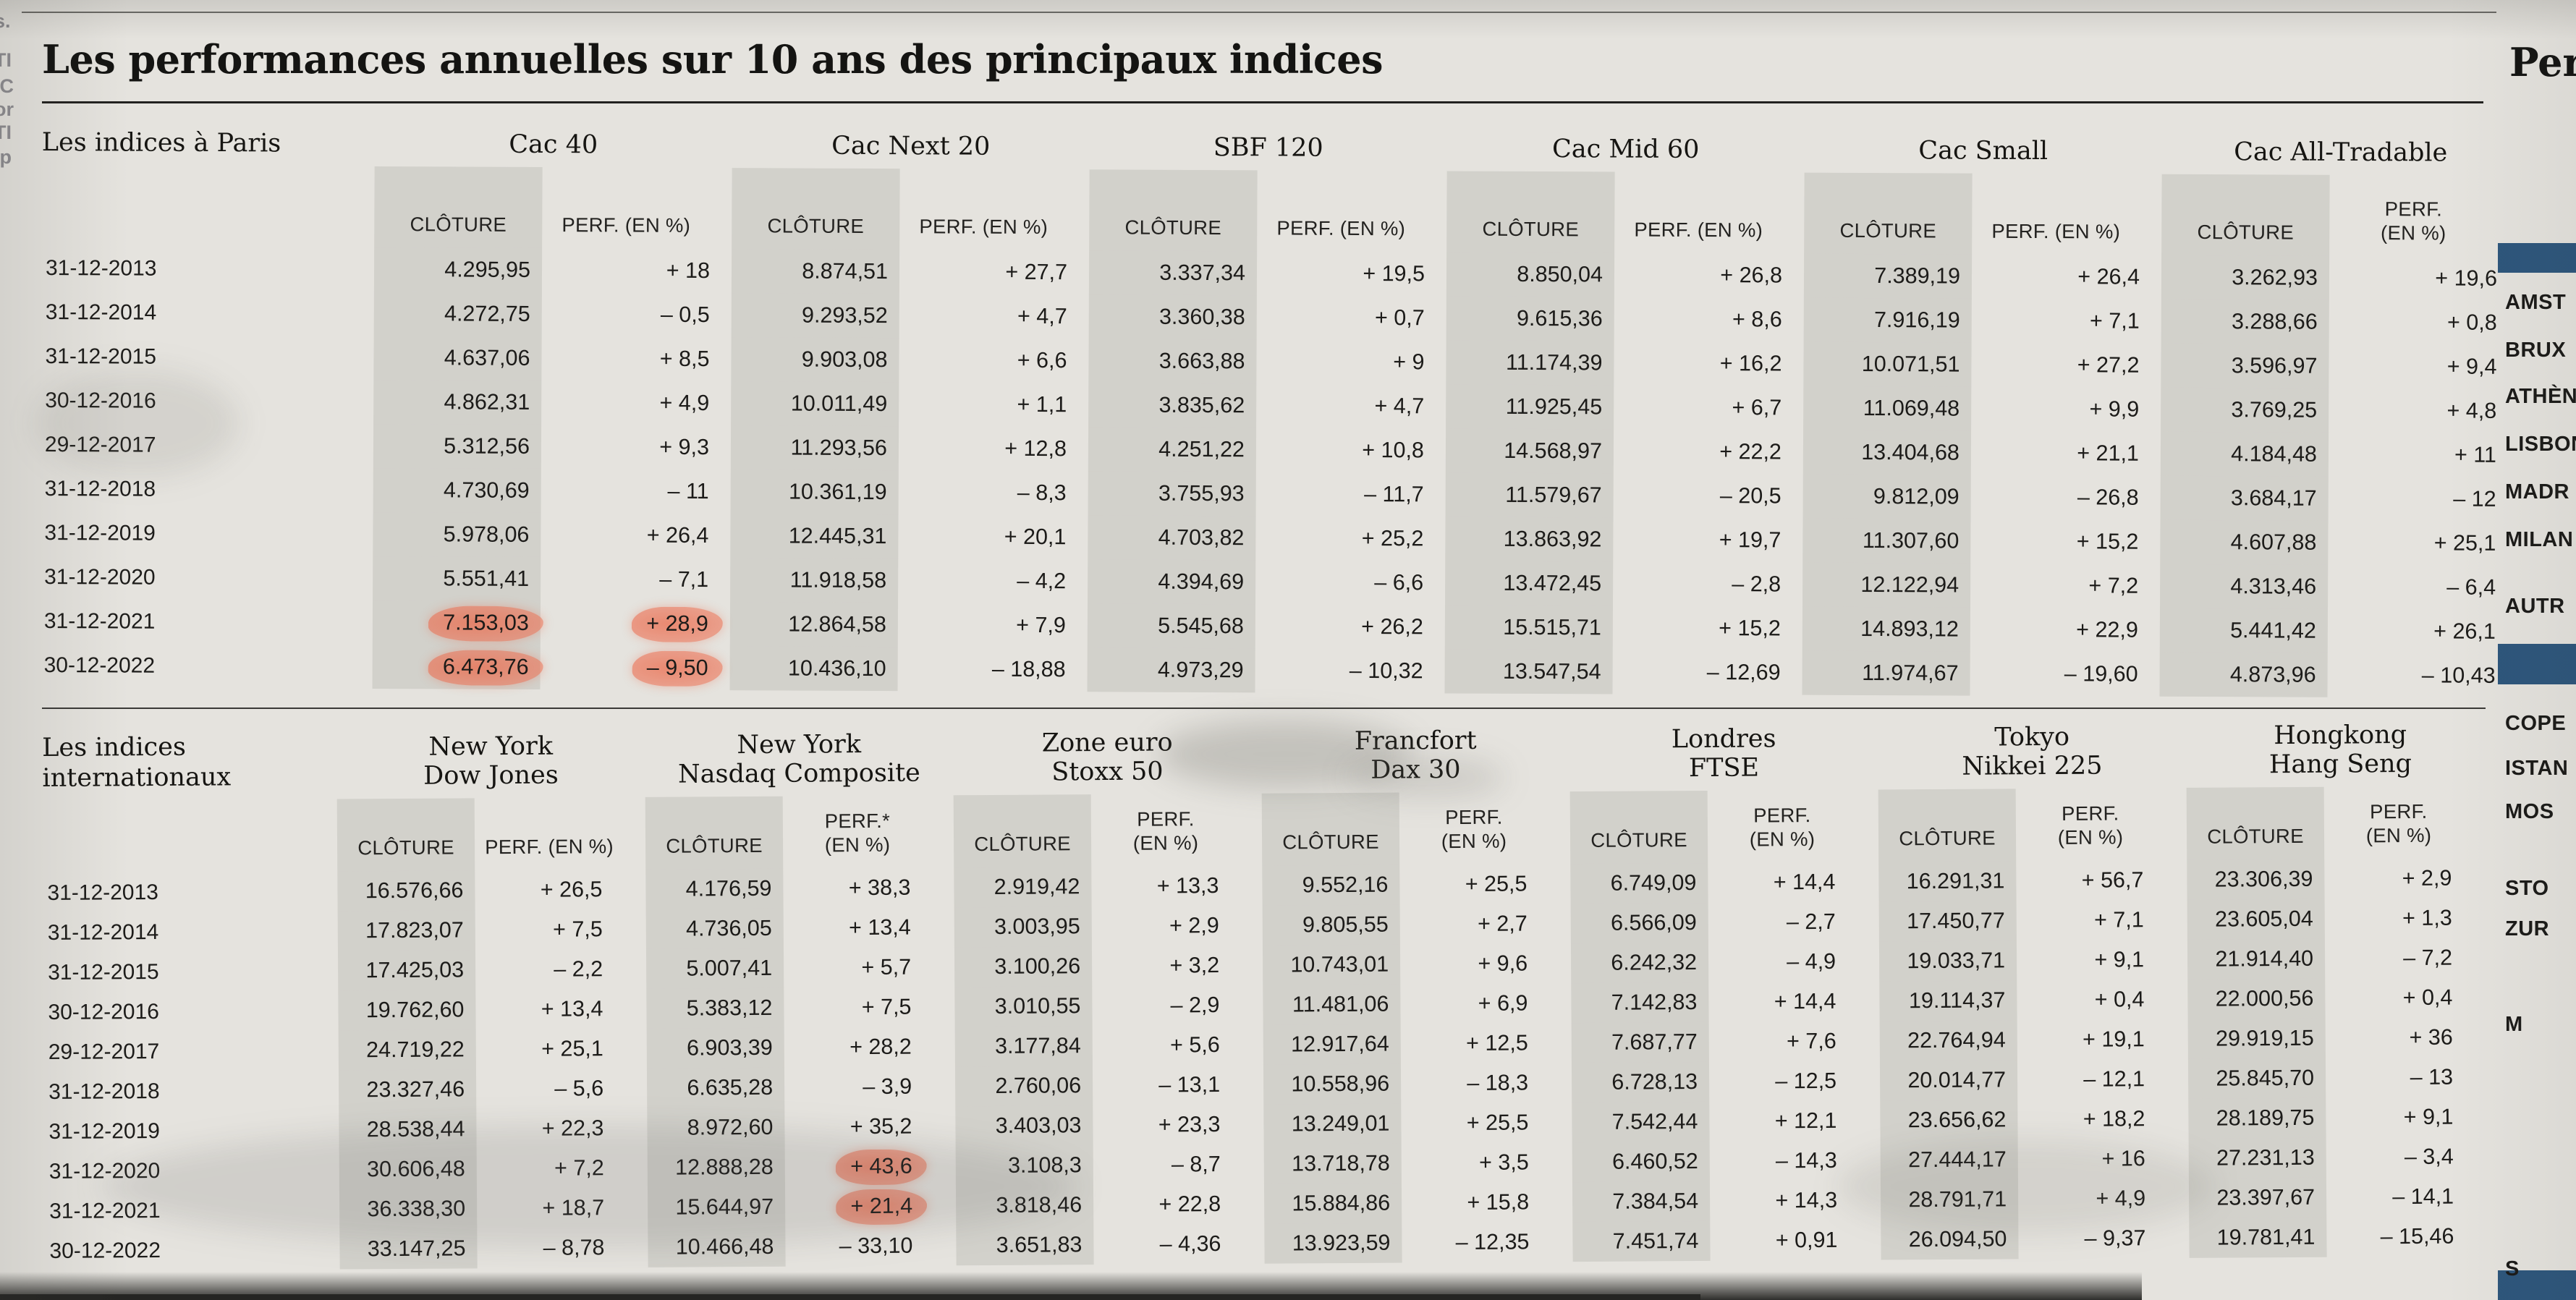 Image resolution: width=2576 pixels, height=1300 pixels. What do you see at coordinates (1625, 150) in the screenshot?
I see `index-group-name: Cac Mid 60` at bounding box center [1625, 150].